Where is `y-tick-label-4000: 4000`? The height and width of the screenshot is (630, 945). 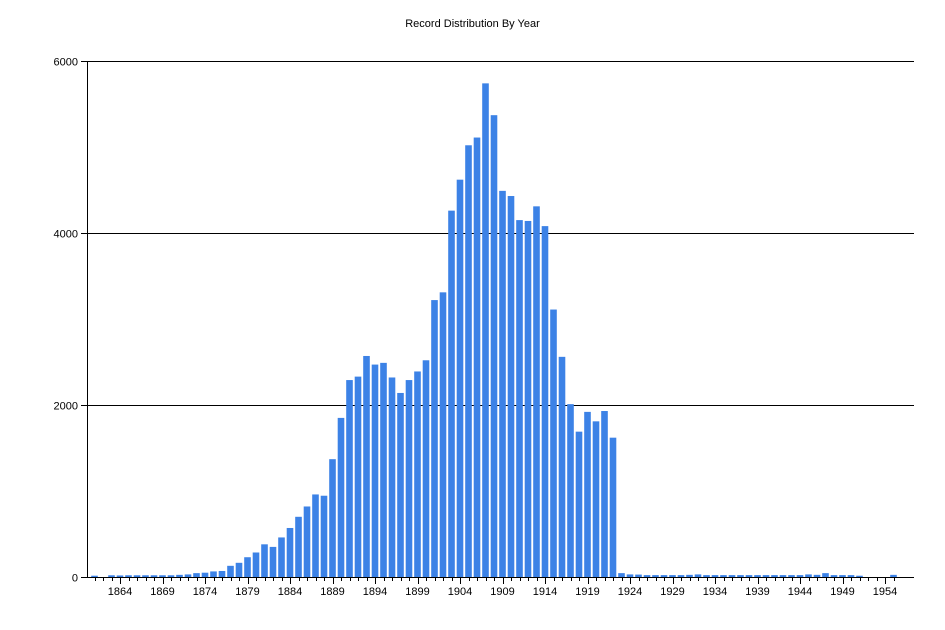 y-tick-label-4000: 4000 is located at coordinates (66, 235).